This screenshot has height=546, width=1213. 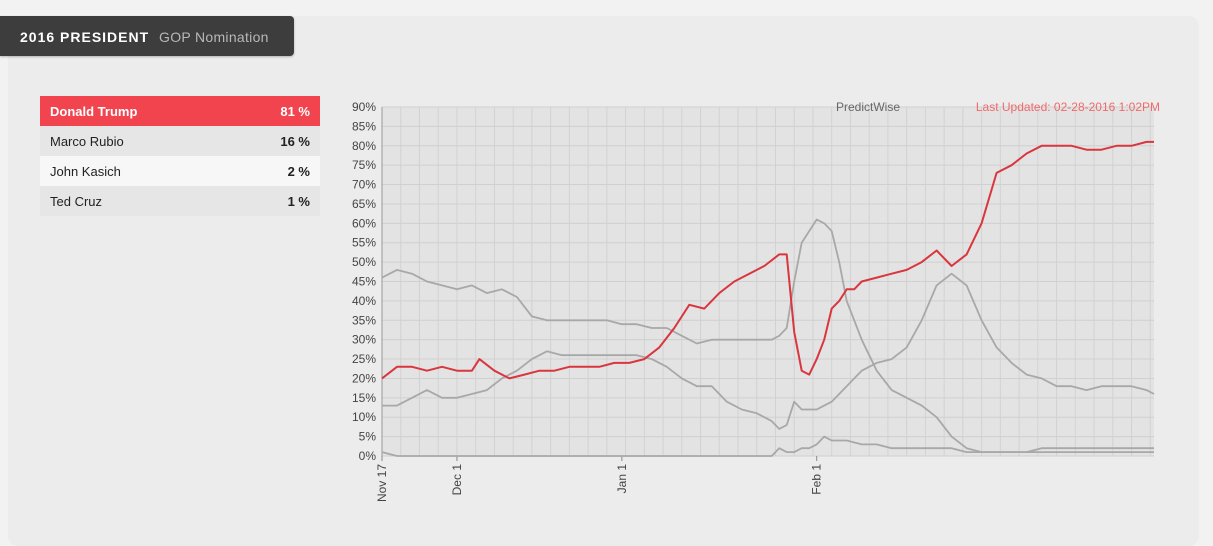 I want to click on candidate-row-kasich: John Kasich 2 %, so click(x=180, y=171).